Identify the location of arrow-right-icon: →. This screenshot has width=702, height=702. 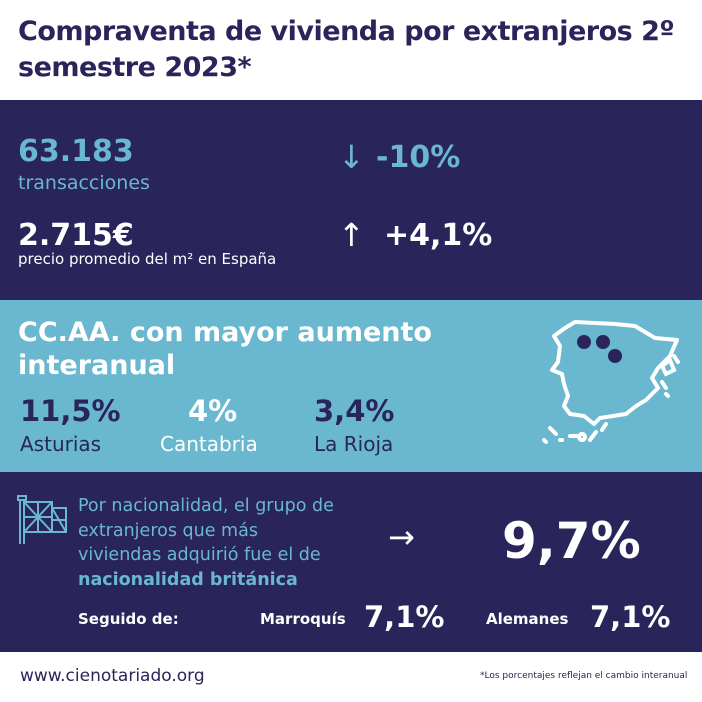
(401, 537).